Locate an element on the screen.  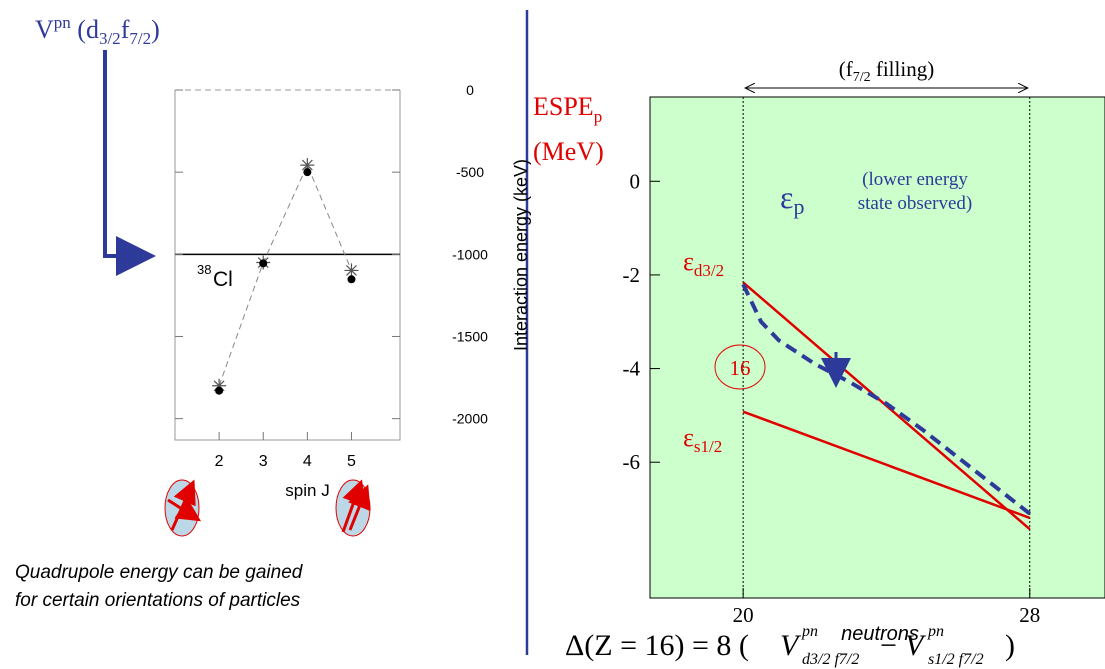
series-label: εd3/2 is located at coordinates (703, 263).